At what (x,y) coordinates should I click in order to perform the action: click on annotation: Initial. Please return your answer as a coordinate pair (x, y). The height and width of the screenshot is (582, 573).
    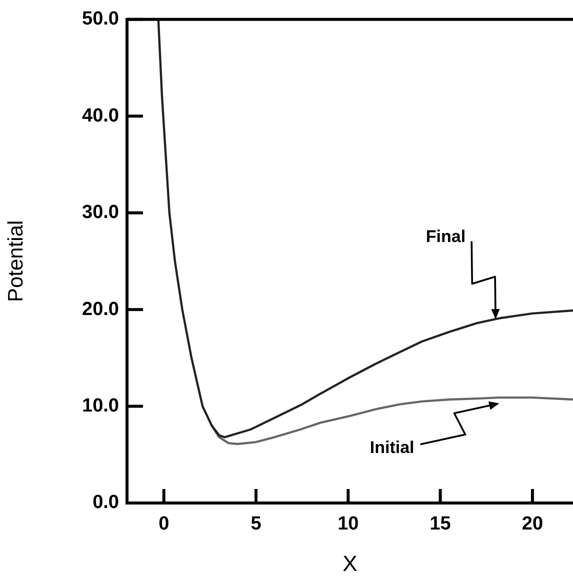
    Looking at the image, I should click on (392, 448).